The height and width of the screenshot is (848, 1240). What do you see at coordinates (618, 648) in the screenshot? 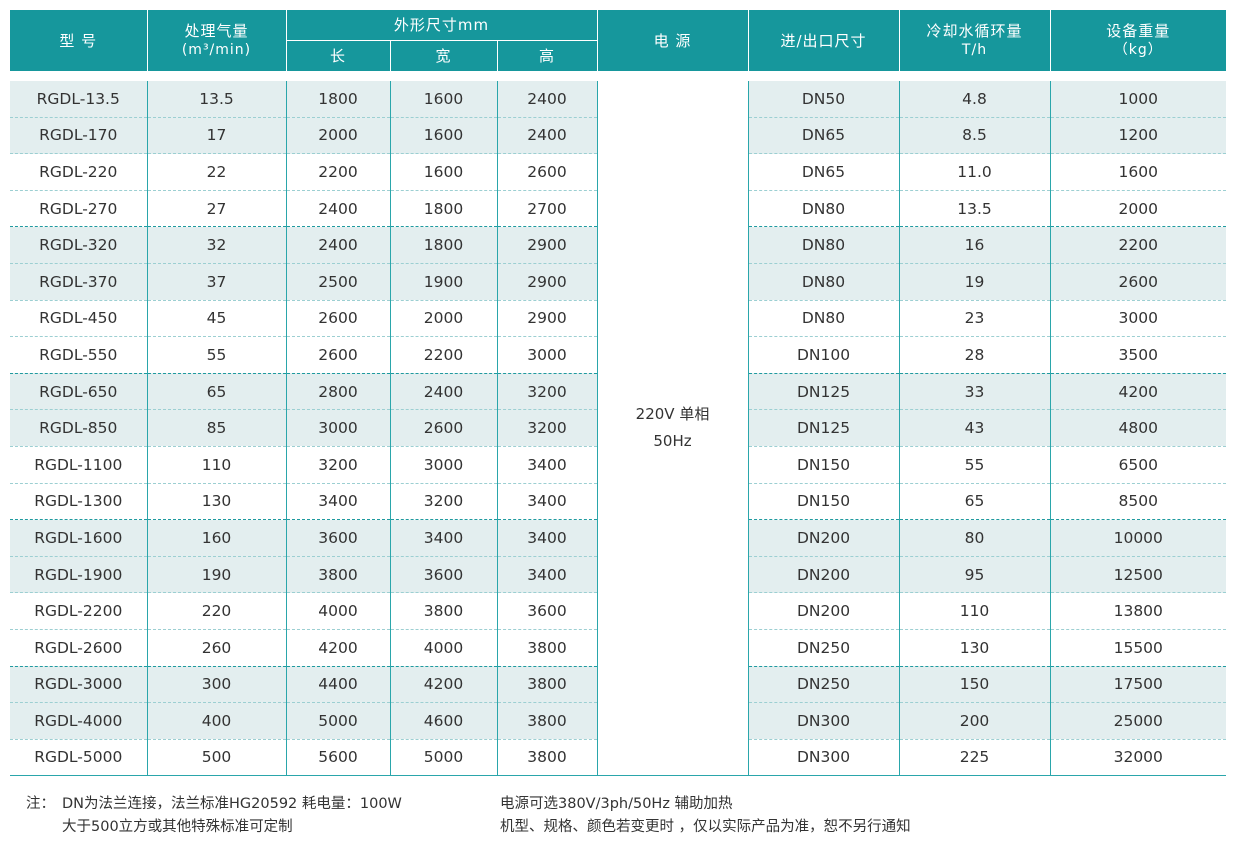
I see `table-row: RGDL-2600 260 4200 4000 3800 DN250 130 15500` at bounding box center [618, 648].